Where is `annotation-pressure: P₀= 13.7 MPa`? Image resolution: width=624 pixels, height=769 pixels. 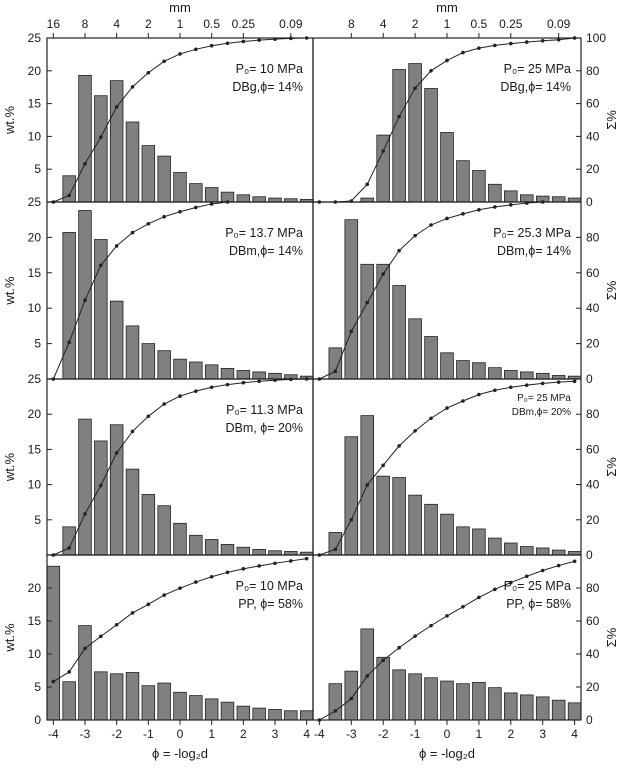 annotation-pressure: P₀= 13.7 MPa is located at coordinates (264, 233).